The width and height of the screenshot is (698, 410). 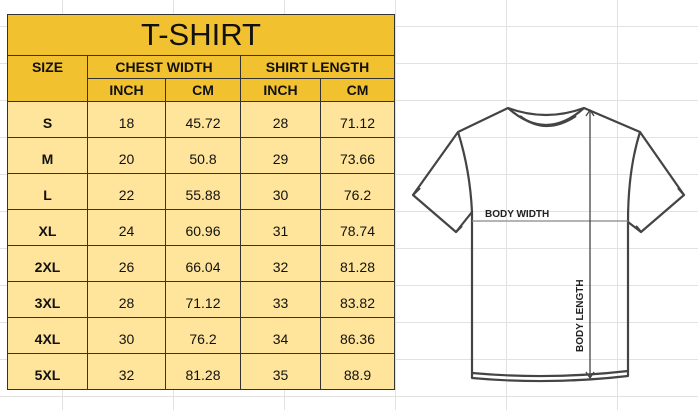 I want to click on table-row: 5XL 32 81.28 35 88.9, so click(x=201, y=371).